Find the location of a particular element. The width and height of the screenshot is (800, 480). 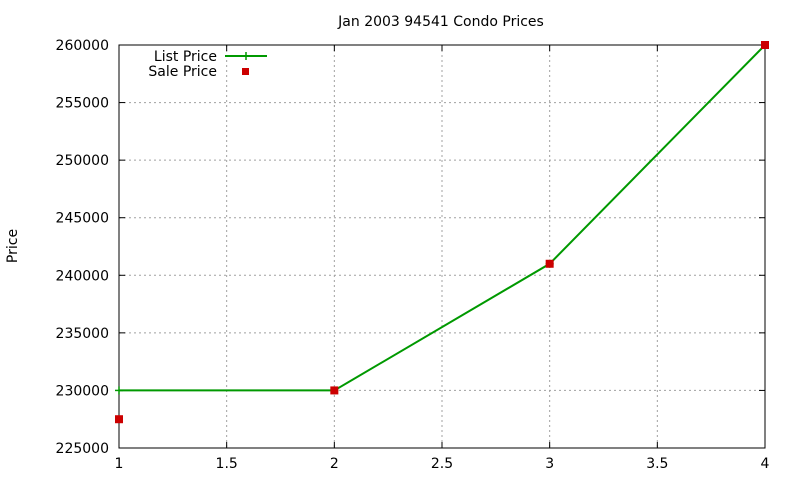

y-tick-label: 240000 is located at coordinates (82, 276).